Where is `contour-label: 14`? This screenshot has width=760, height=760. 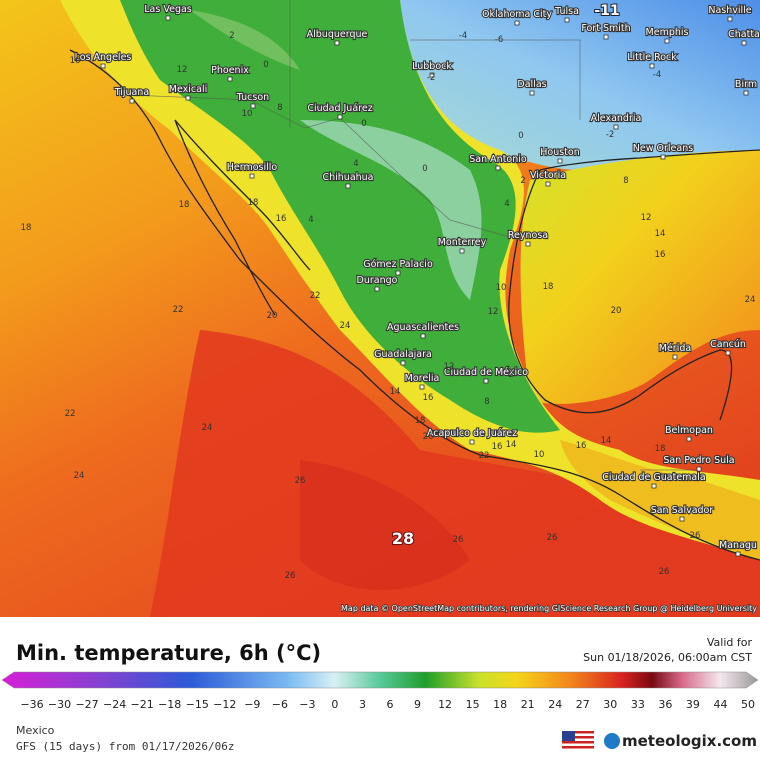 contour-label: 14 is located at coordinates (511, 445).